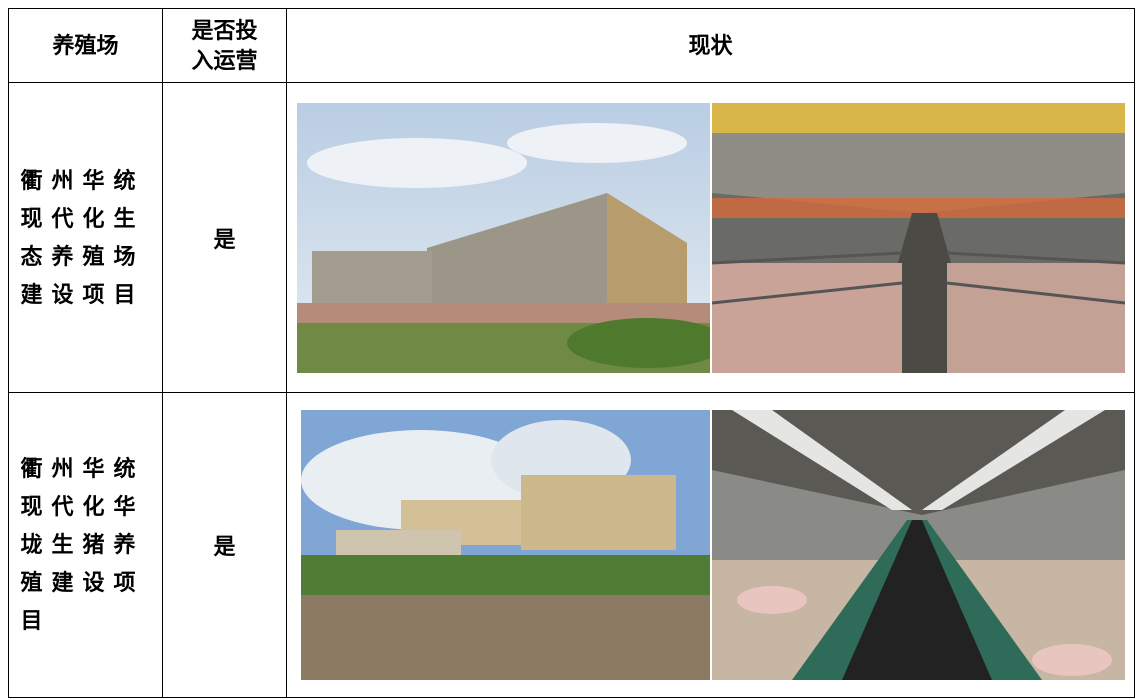  I want to click on header-row: 养殖场 是否投入运营 现状, so click(571, 45).